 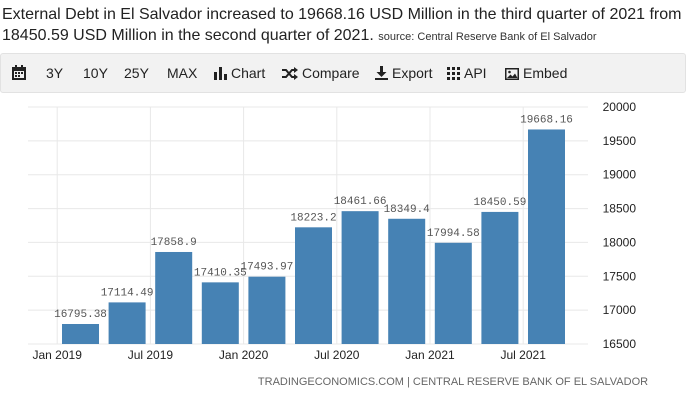 I want to click on export-button: Export, so click(x=403, y=73).